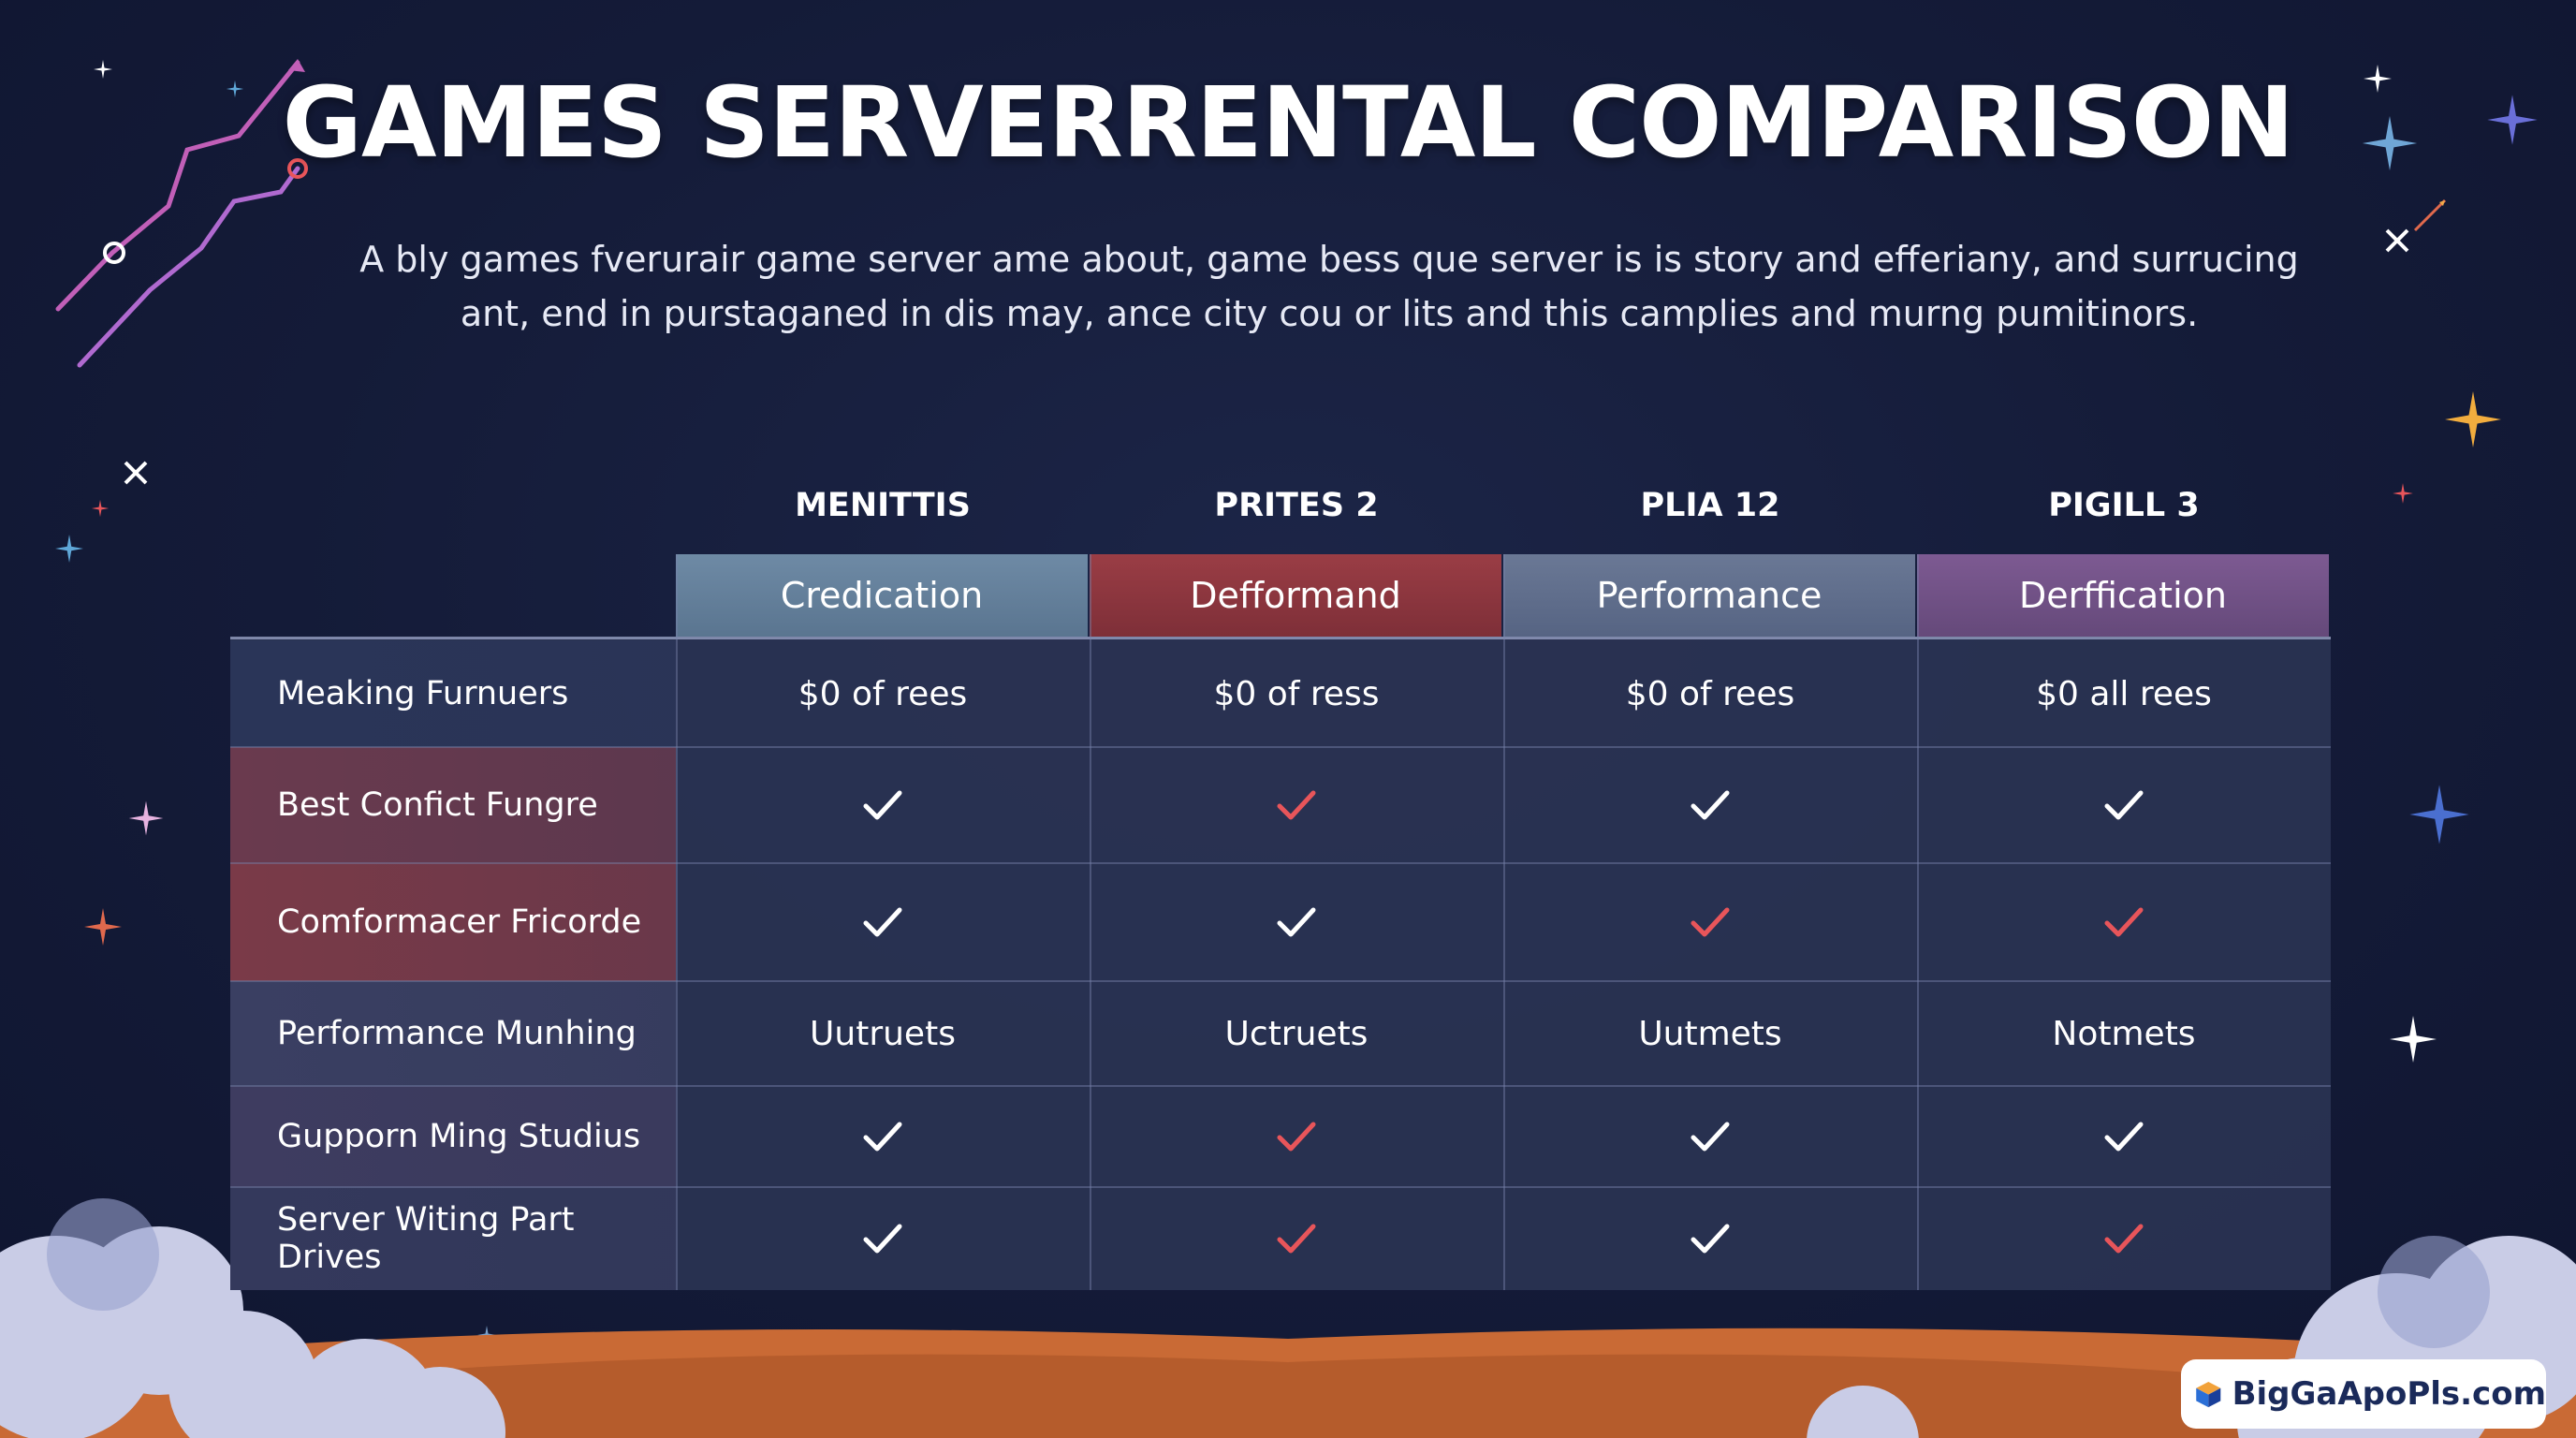  Describe the element at coordinates (883, 1033) in the screenshot. I see `table-cell: Uutruets` at that location.